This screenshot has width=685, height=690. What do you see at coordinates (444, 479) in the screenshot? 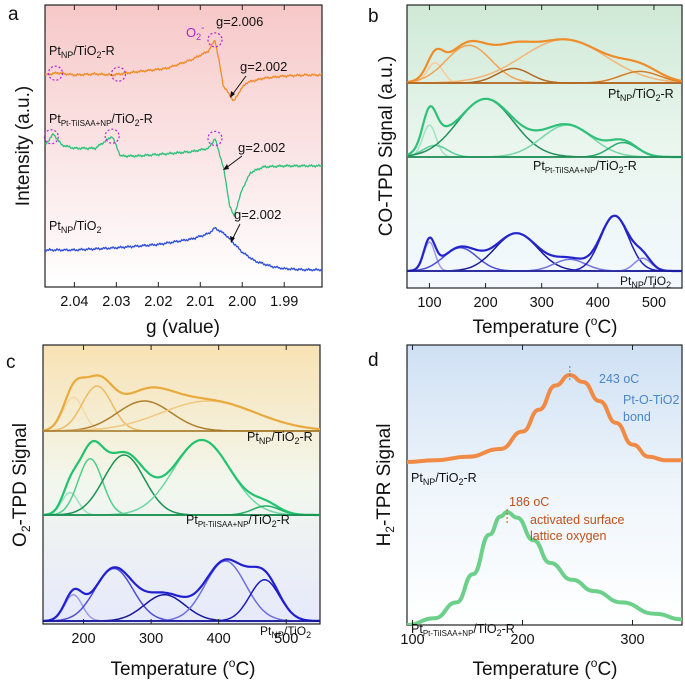
I see `legend-label-d-1: PtNP/TiO2-R` at bounding box center [444, 479].